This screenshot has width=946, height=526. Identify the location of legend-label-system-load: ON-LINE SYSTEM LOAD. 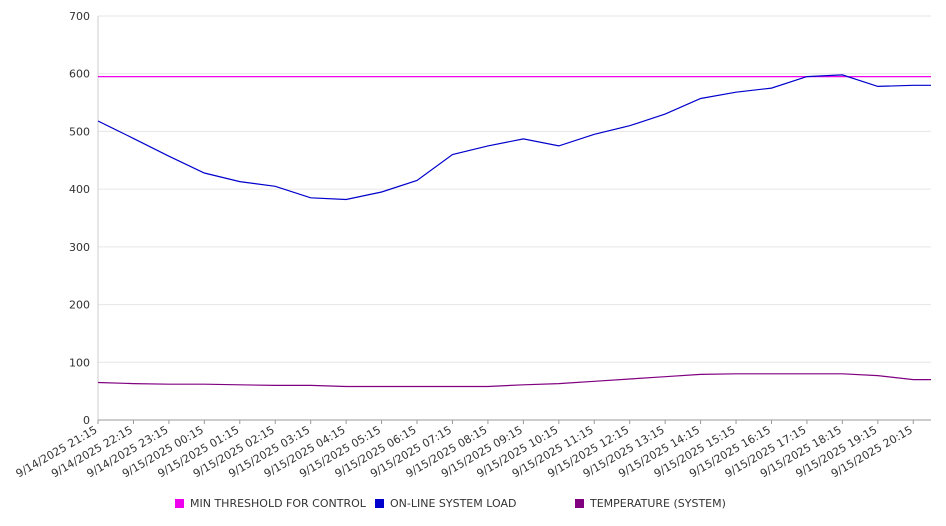
(453, 503).